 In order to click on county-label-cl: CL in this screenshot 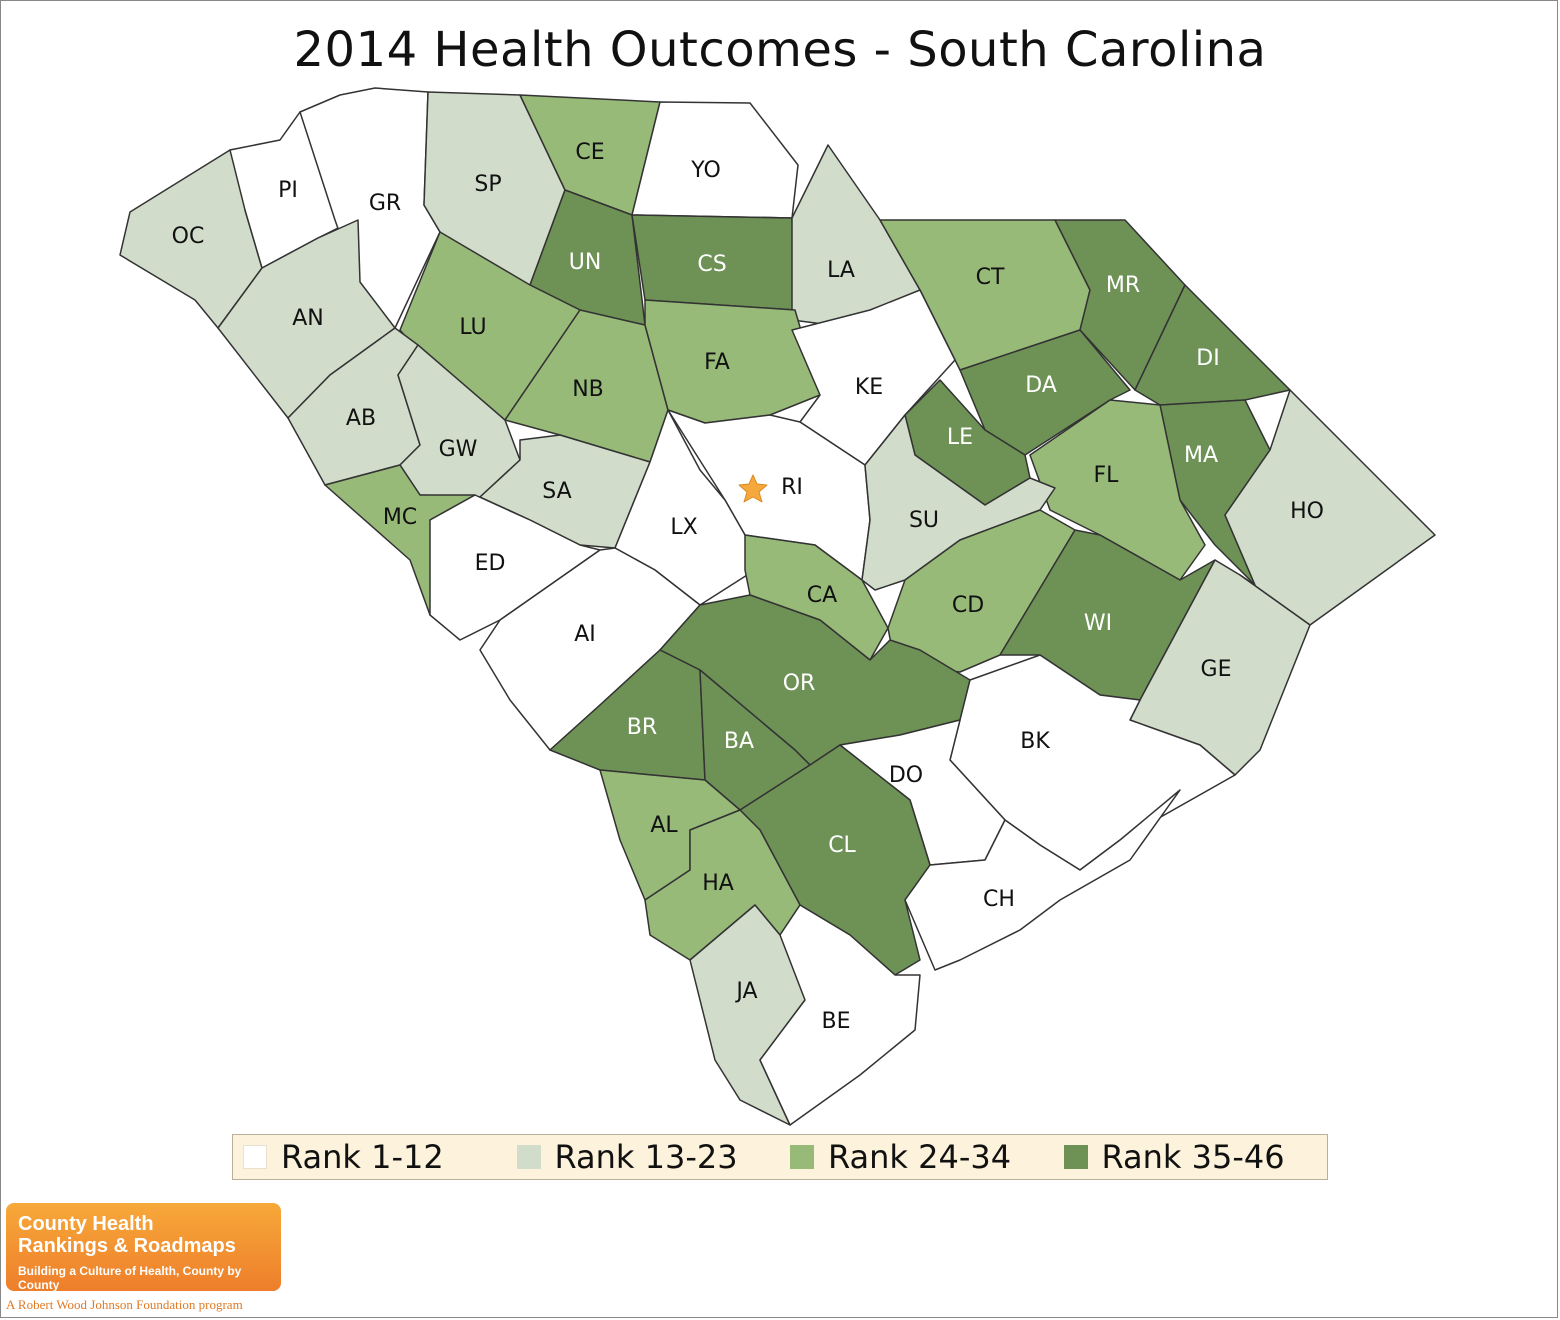, I will do `click(842, 845)`.